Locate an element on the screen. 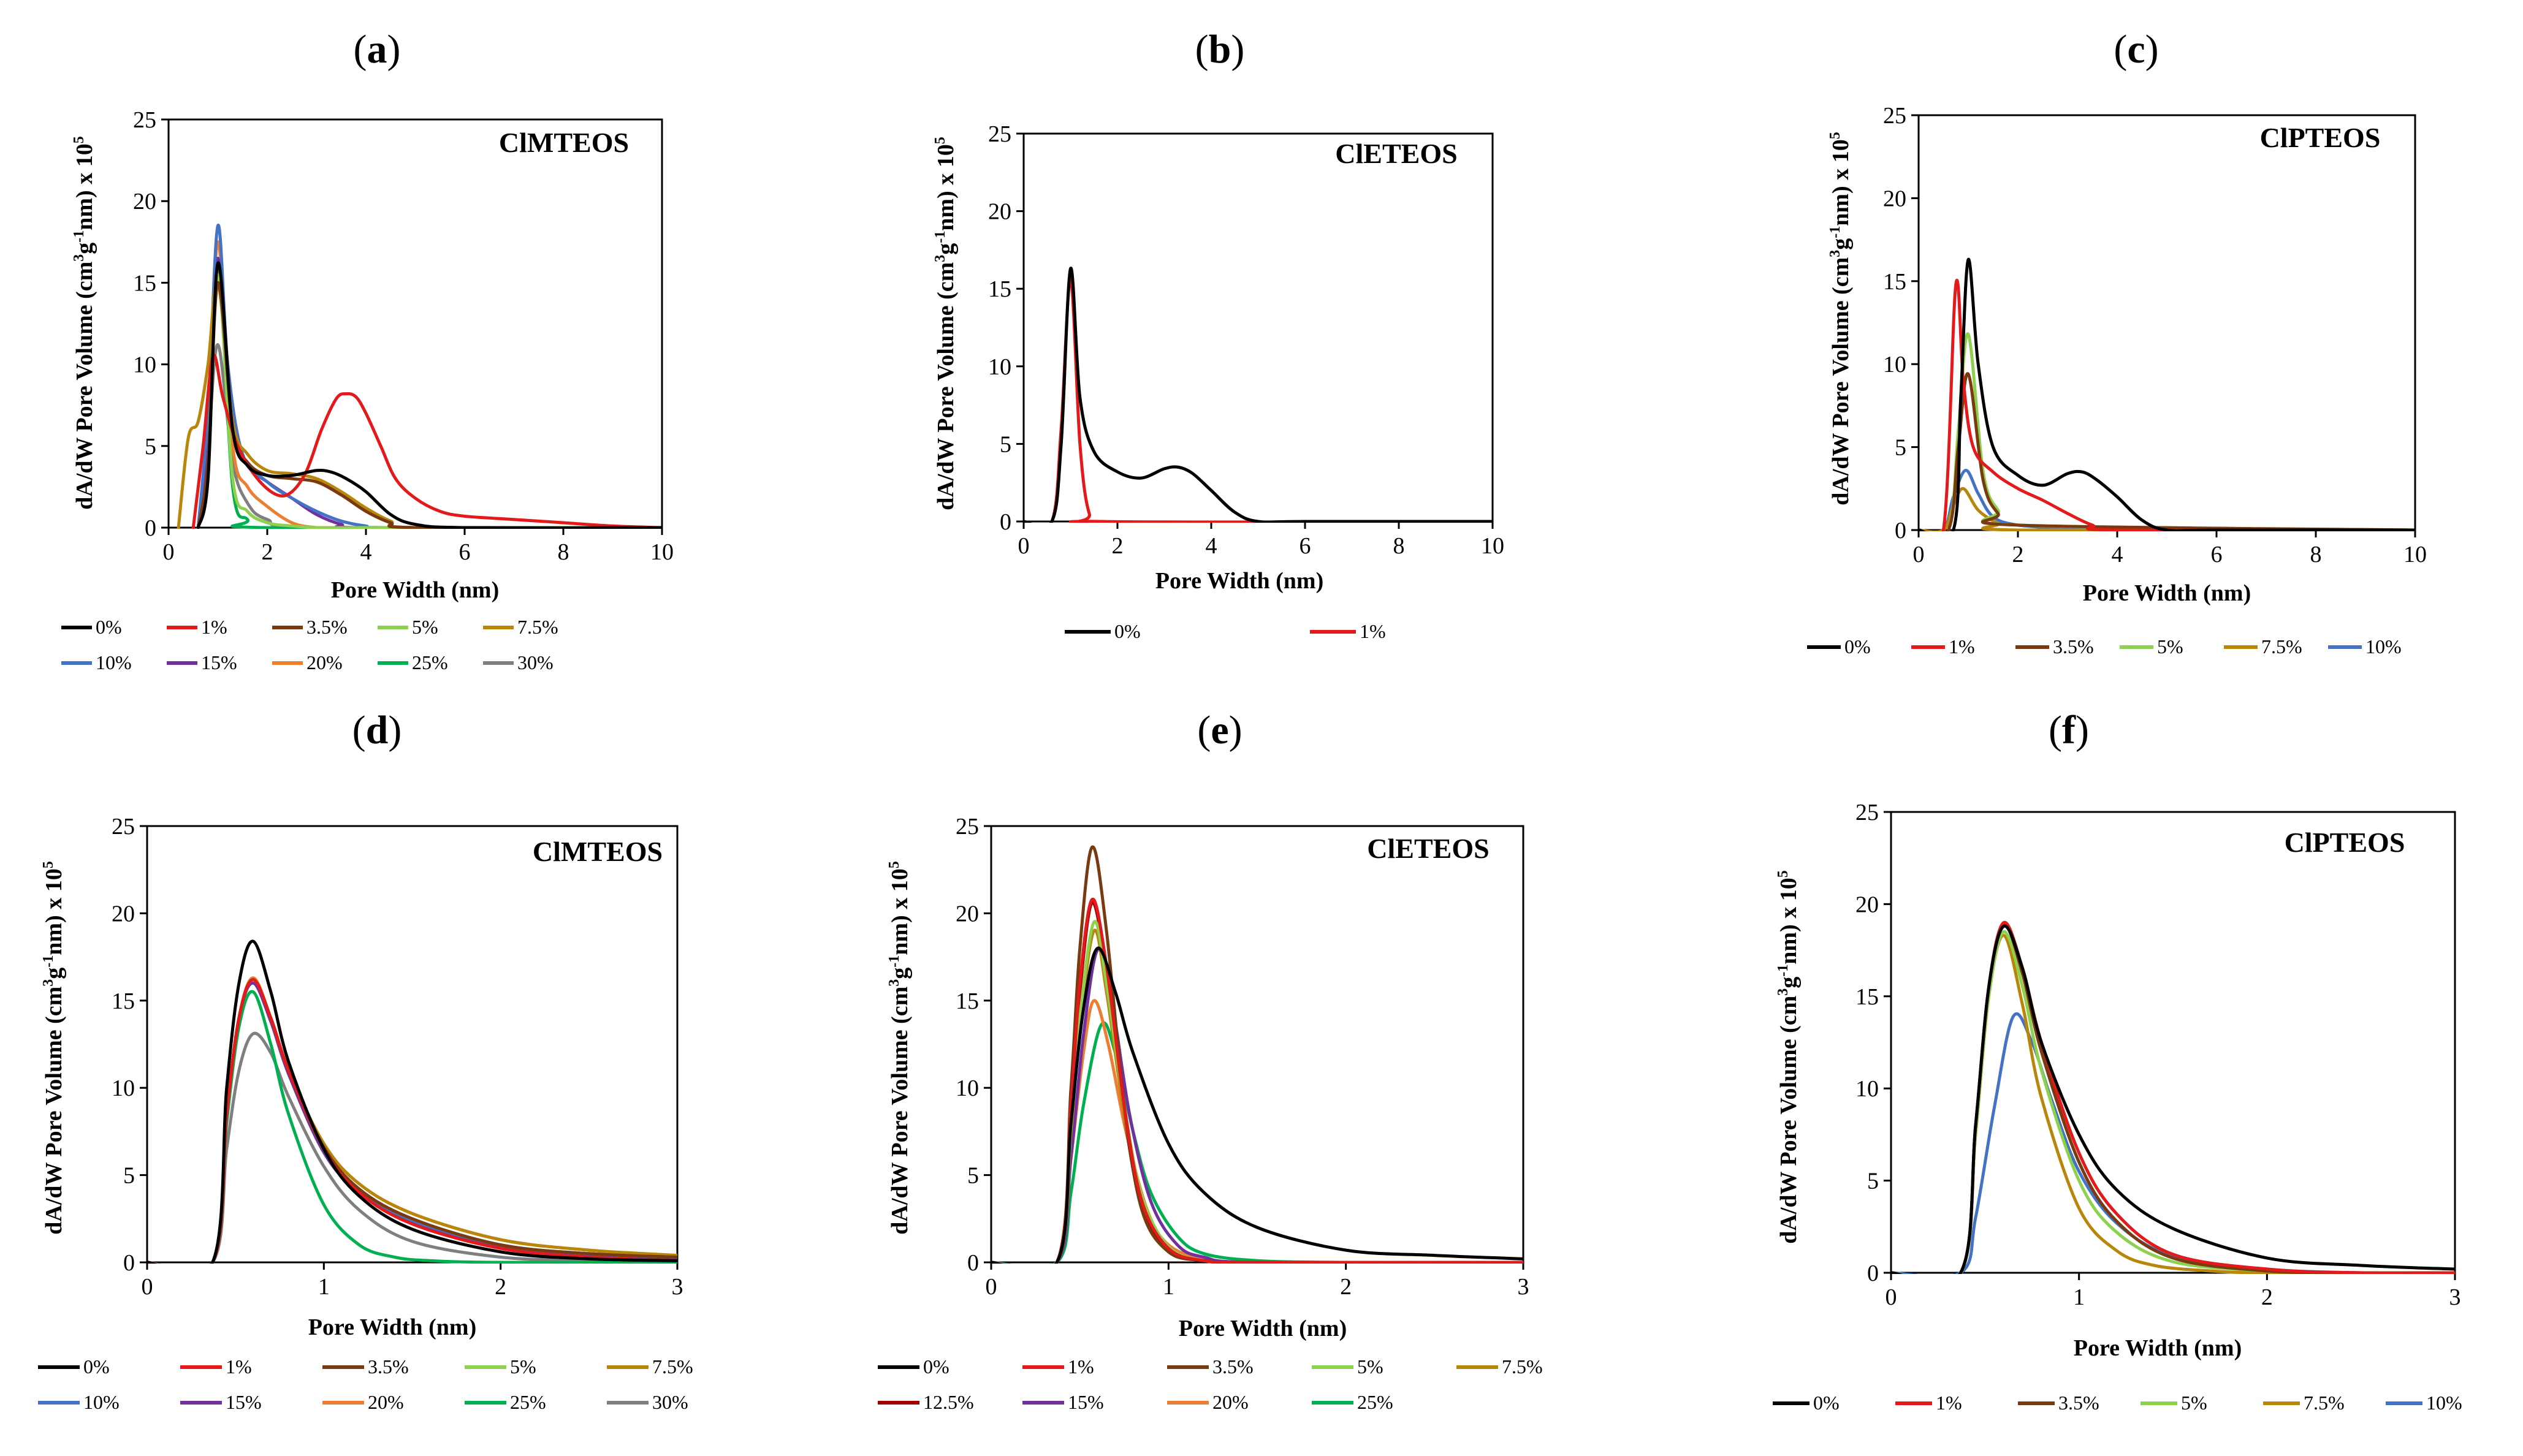  inset-label-f: ClPTEOS is located at coordinates (2345, 842).